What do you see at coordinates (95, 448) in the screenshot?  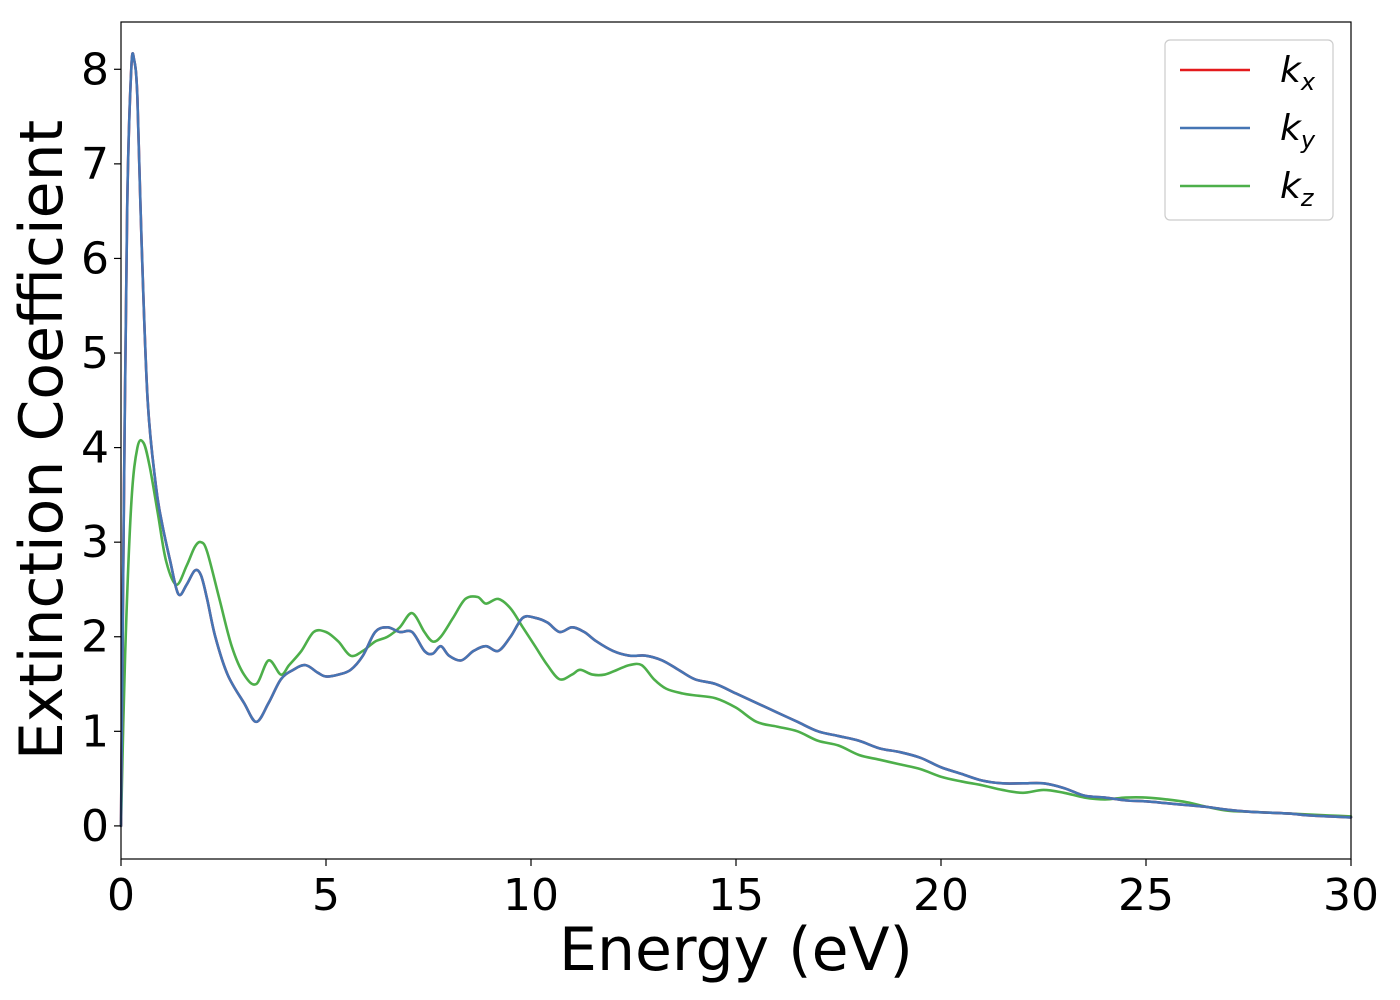 I see `y-tick-label: 4` at bounding box center [95, 448].